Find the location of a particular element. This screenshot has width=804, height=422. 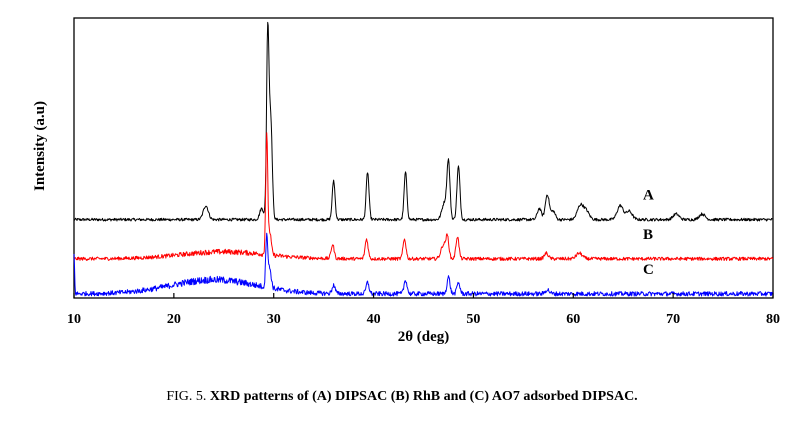

series-label-c: C is located at coordinates (648, 270).